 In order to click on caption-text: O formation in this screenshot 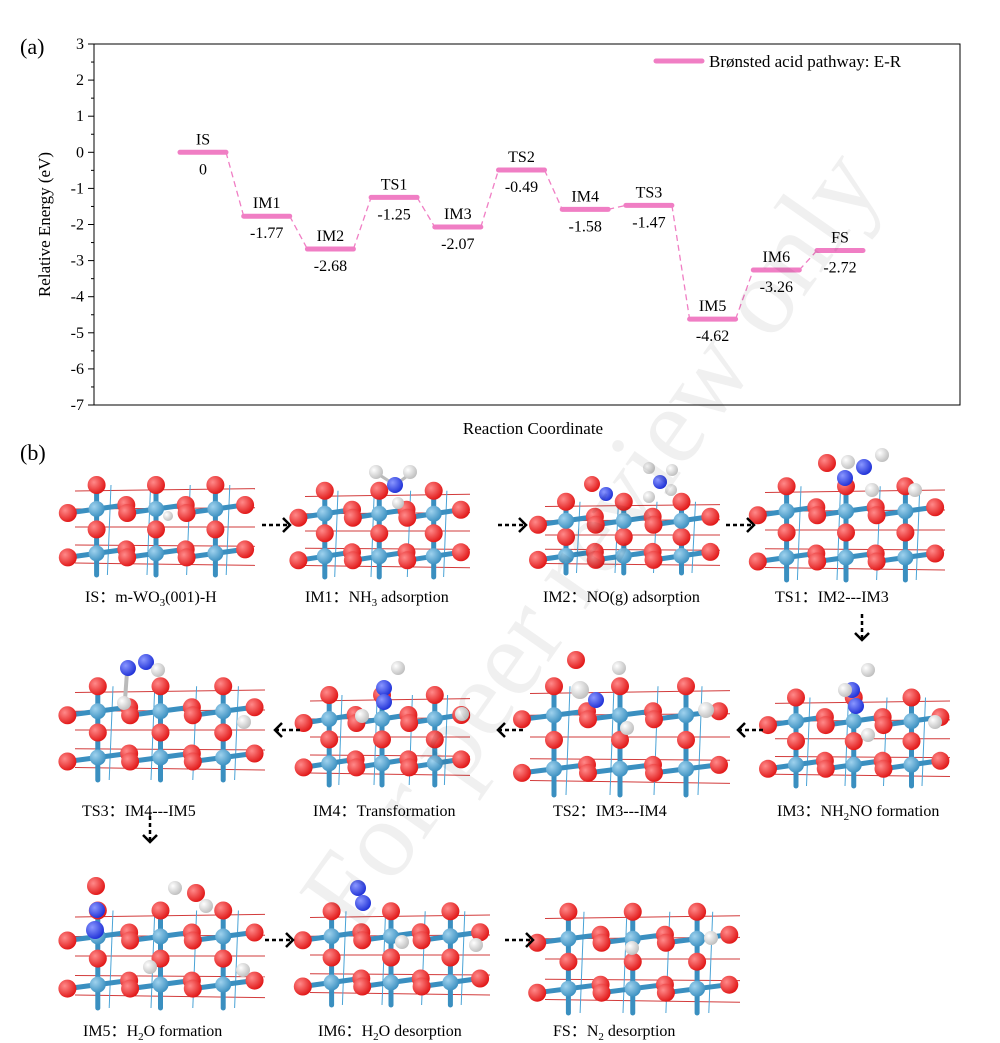, I will do `click(183, 1031)`.